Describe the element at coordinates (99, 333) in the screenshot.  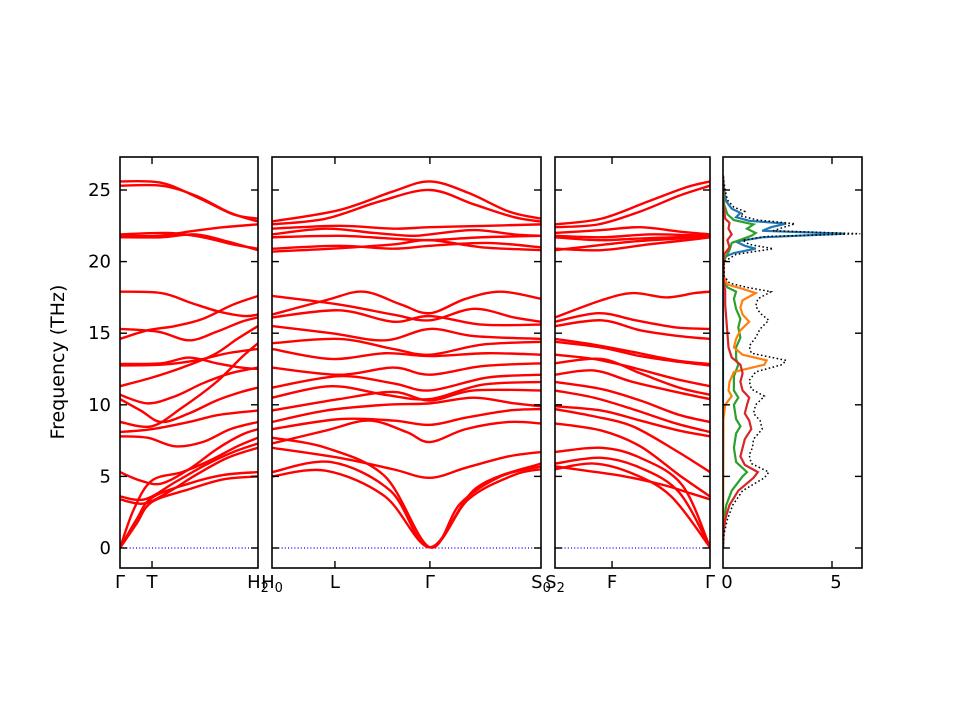
I see `y-tick-label: 15` at that location.